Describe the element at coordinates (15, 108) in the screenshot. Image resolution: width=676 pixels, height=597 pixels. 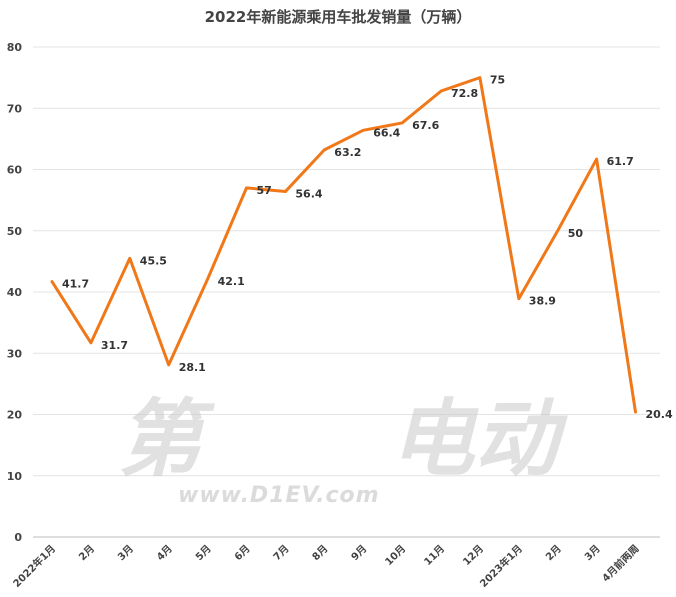
I see `y-tick-label: 70` at that location.